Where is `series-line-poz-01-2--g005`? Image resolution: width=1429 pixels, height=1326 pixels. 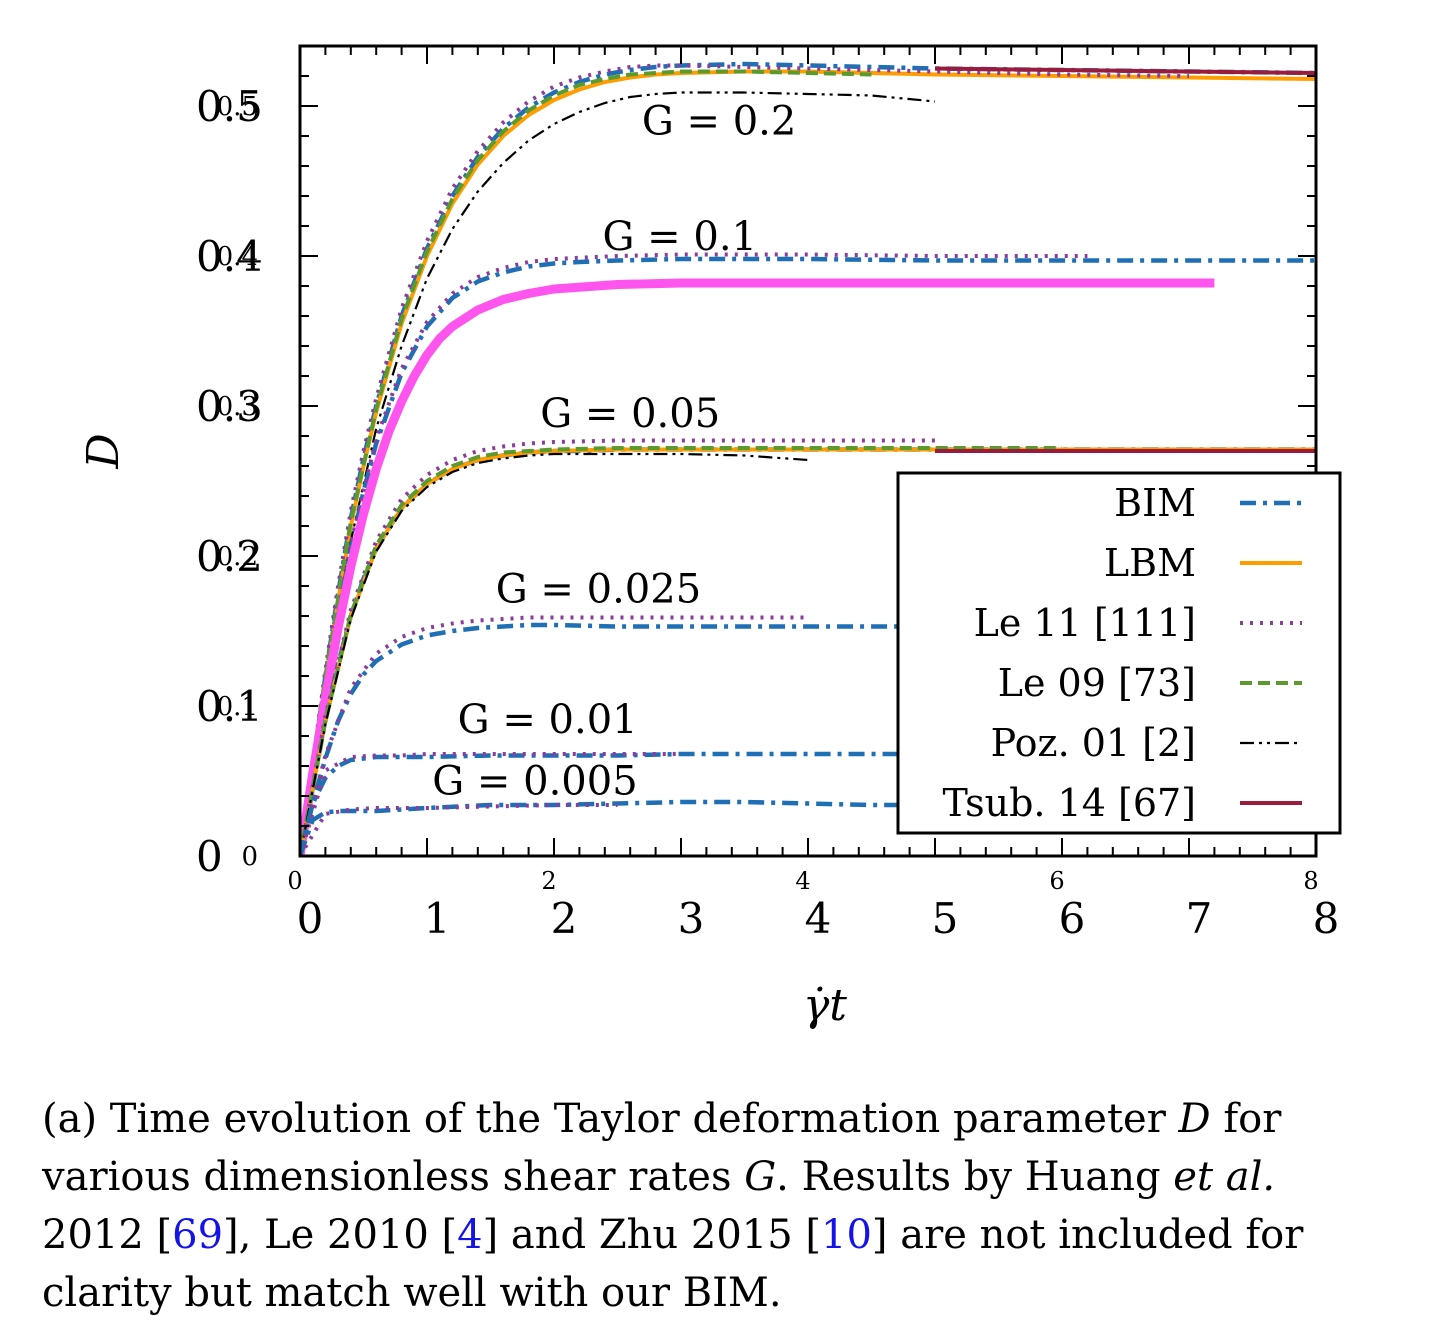 series-line-poz-01-2--g005 is located at coordinates (554, 654).